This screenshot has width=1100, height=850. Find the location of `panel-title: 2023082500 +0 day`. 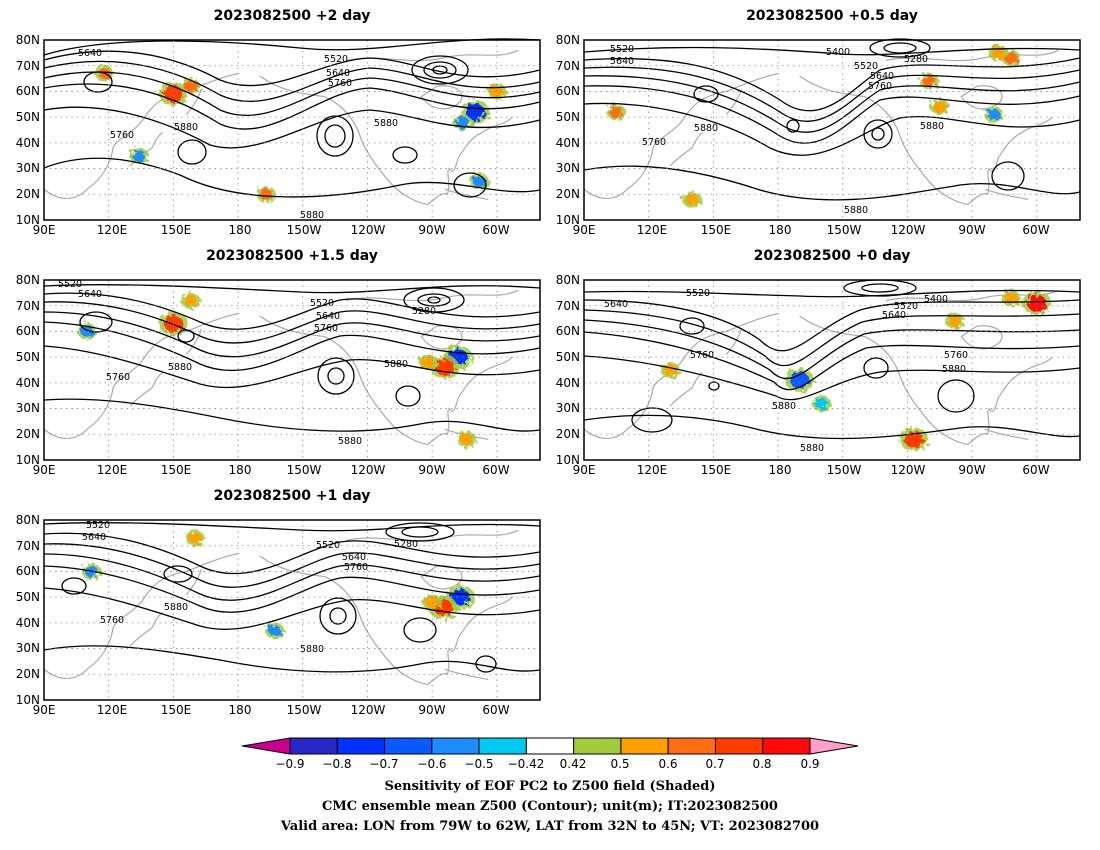

panel-title: 2023082500 +0 day is located at coordinates (832, 256).